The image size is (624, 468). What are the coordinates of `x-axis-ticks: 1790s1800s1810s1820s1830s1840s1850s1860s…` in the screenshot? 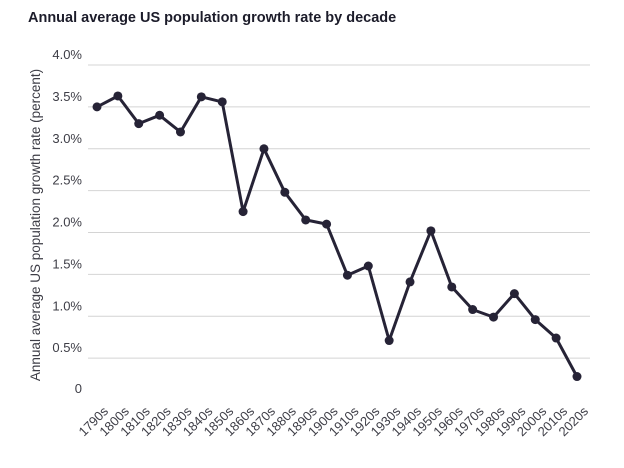 It's located at (333, 421).